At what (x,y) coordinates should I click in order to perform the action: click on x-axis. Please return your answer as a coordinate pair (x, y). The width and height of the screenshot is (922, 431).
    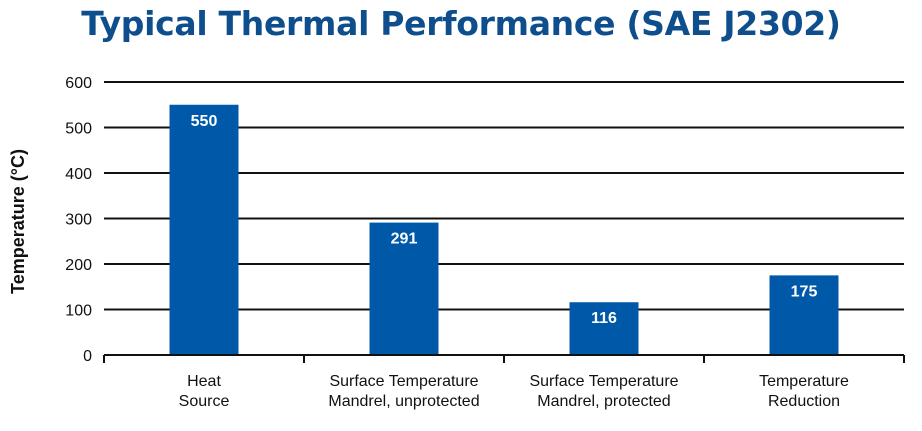
    Looking at the image, I should click on (504, 358).